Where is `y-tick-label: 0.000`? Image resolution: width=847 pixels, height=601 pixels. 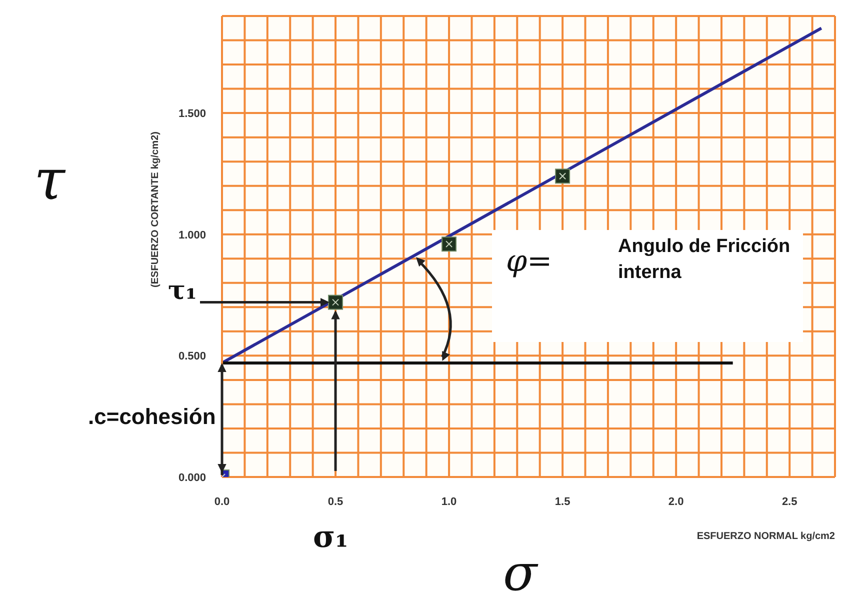
y-tick-label: 0.000 is located at coordinates (192, 478).